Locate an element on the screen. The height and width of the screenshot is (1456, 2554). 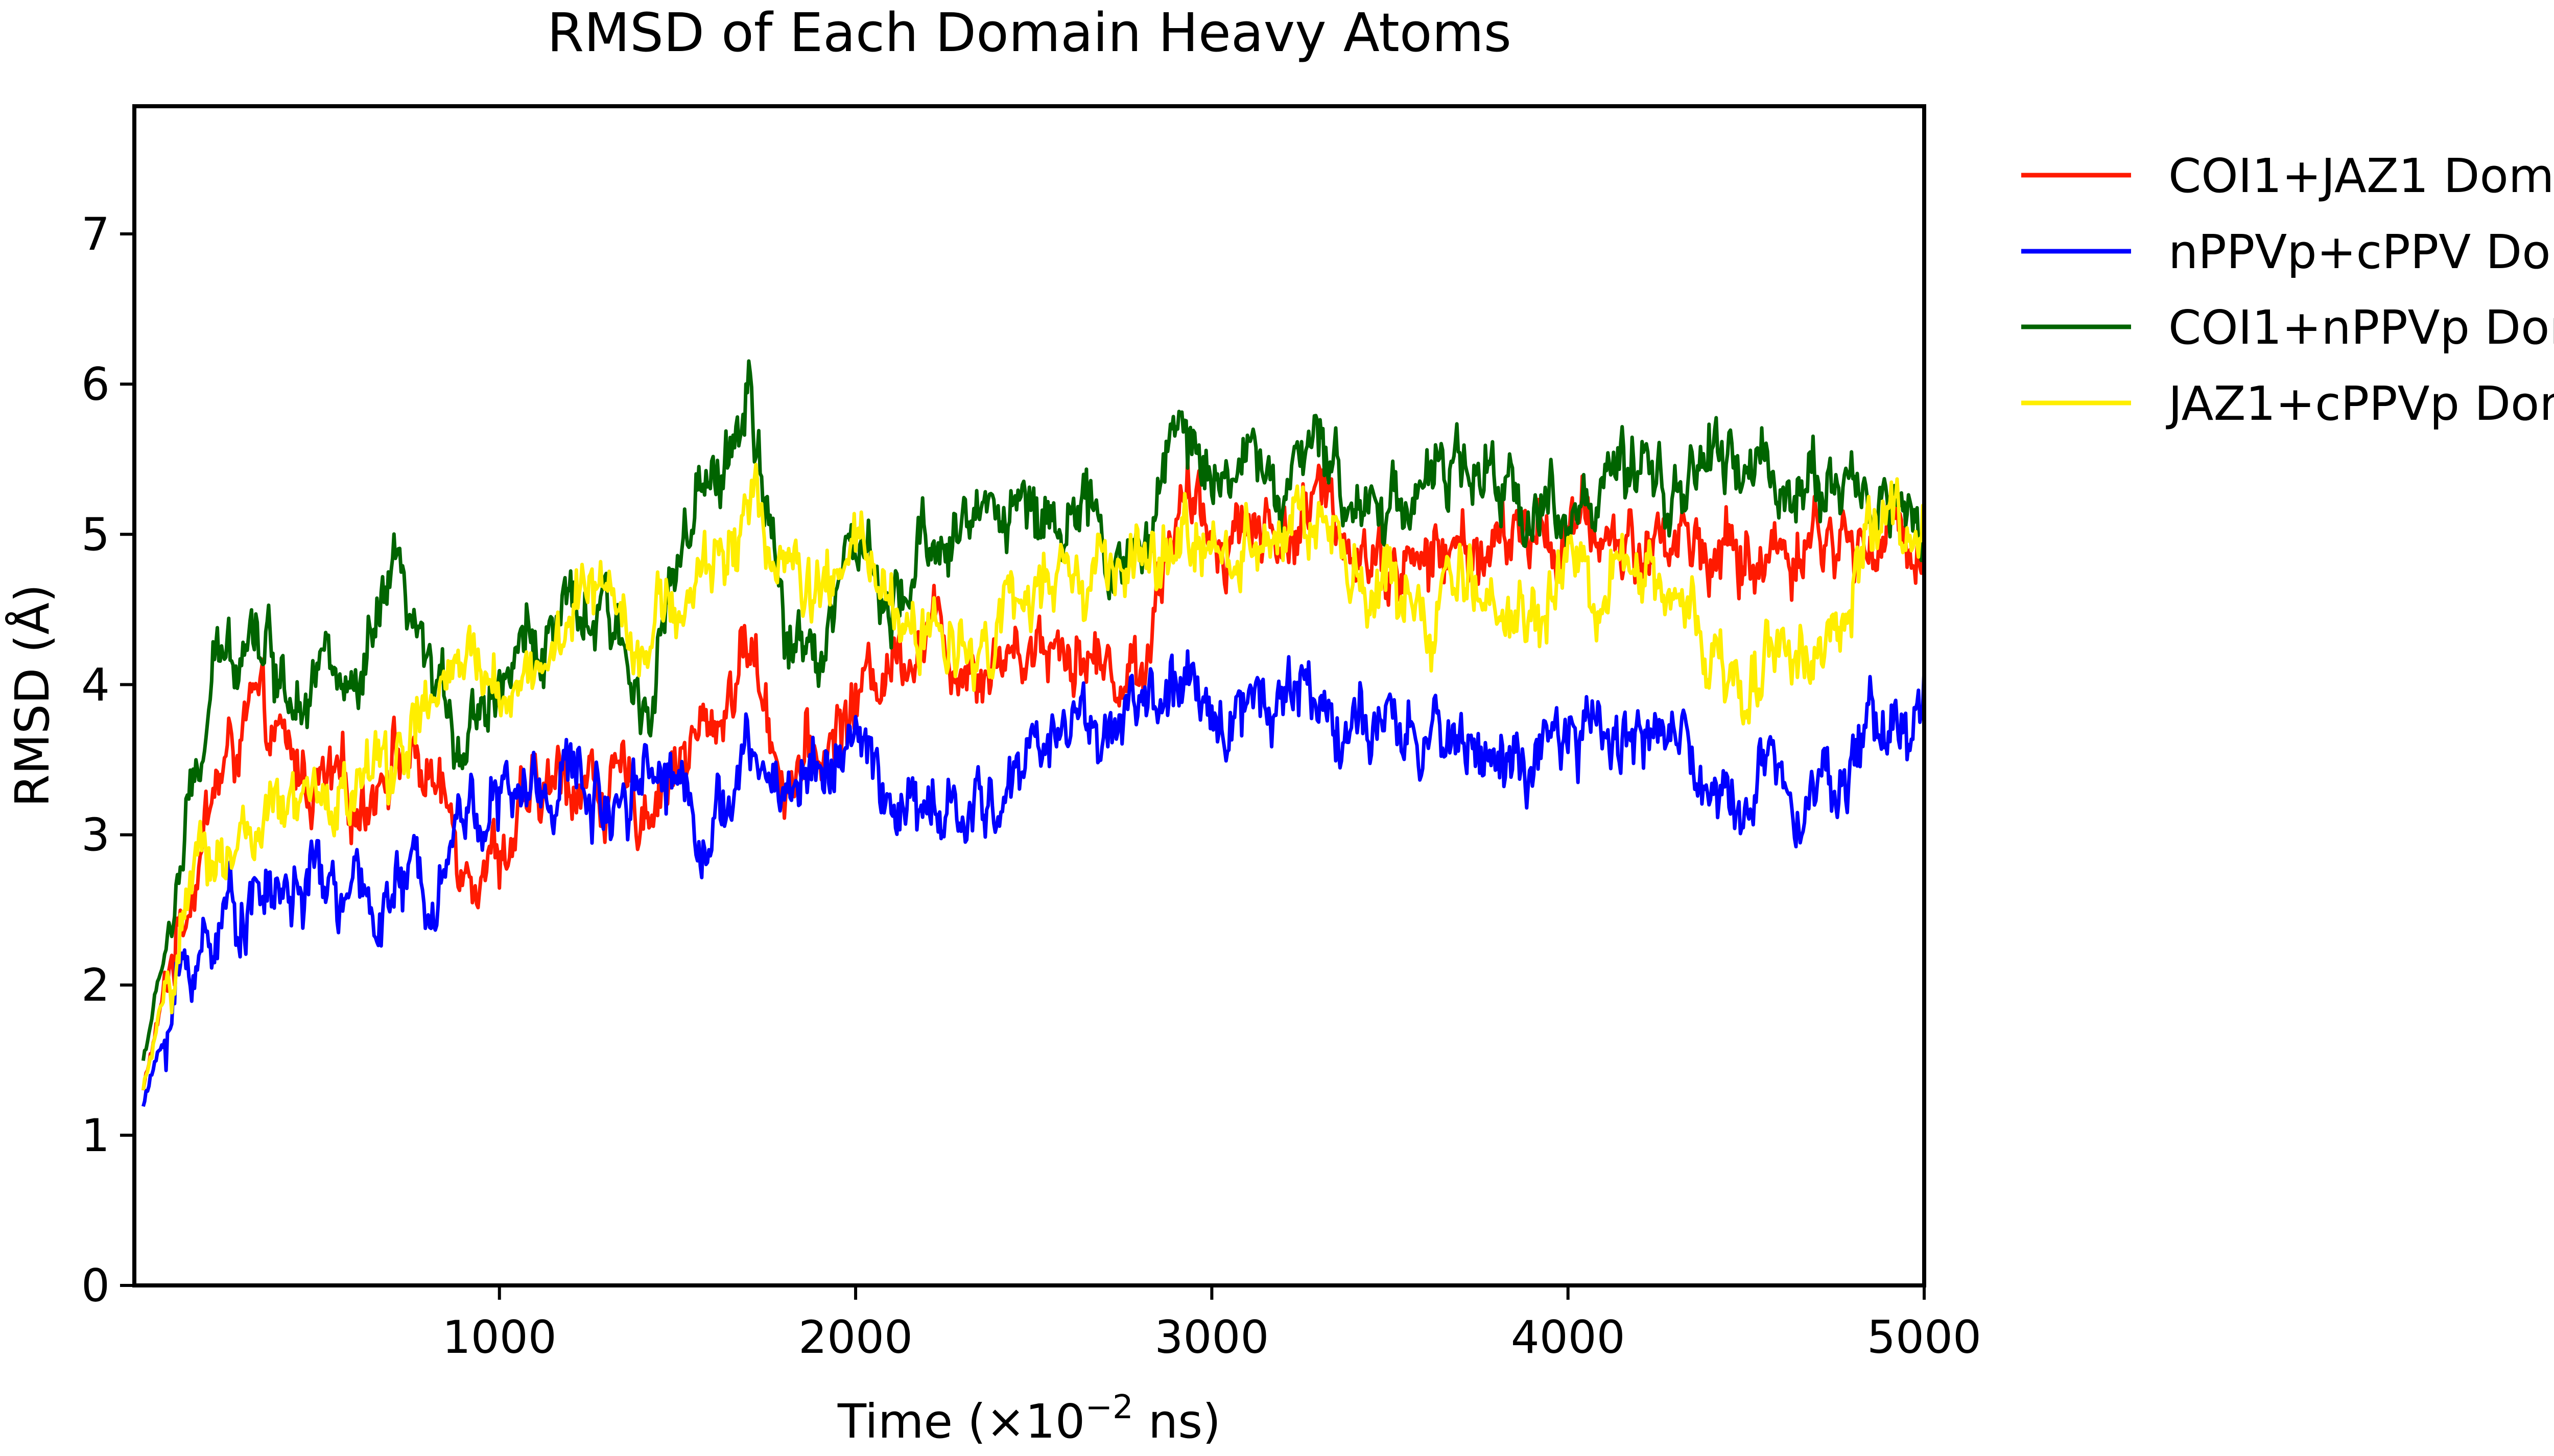
y-tick-label: 3 is located at coordinates (95, 835).